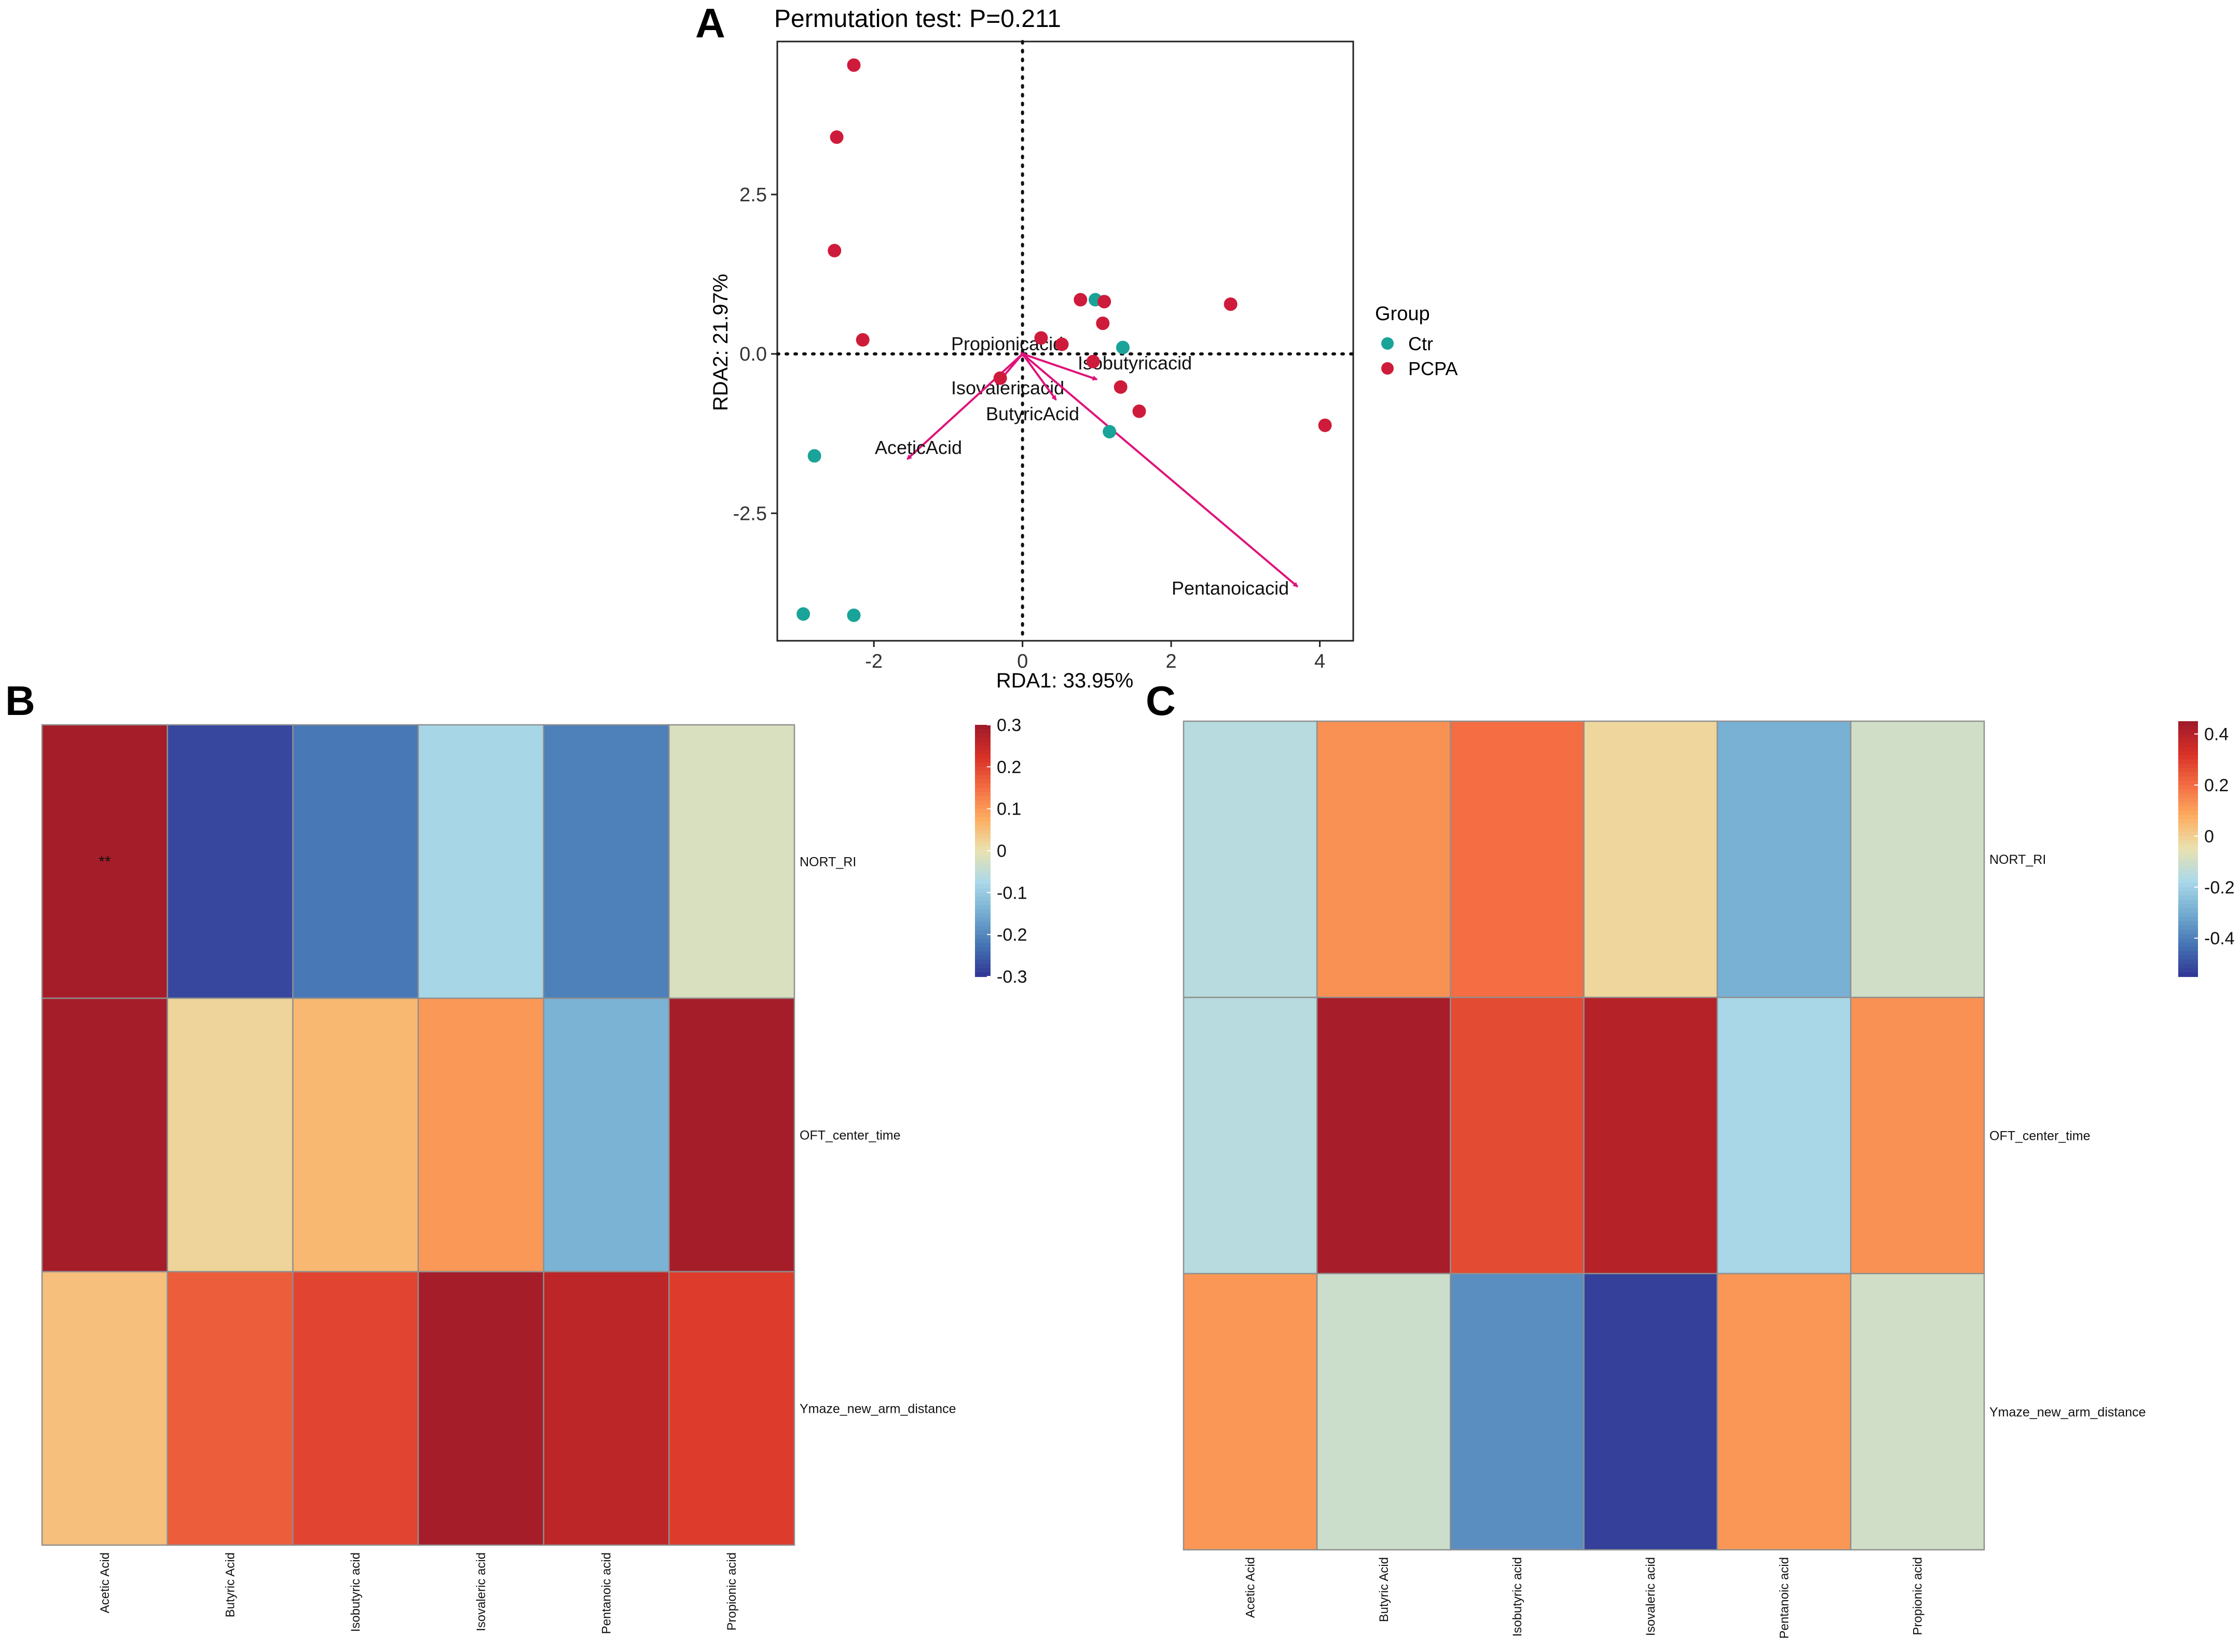  Describe the element at coordinates (1012, 977) in the screenshot. I see `colorbar-tick-label: -0.3` at that location.